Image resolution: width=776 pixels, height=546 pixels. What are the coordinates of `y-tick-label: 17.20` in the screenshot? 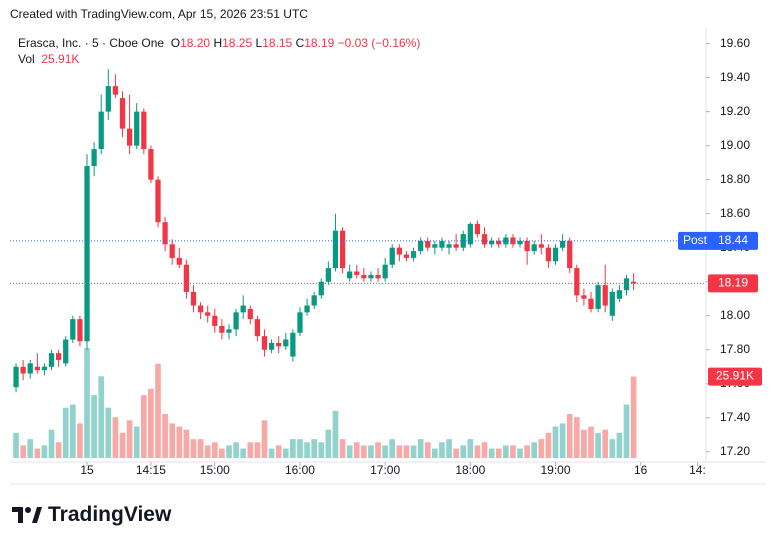 It's located at (735, 451).